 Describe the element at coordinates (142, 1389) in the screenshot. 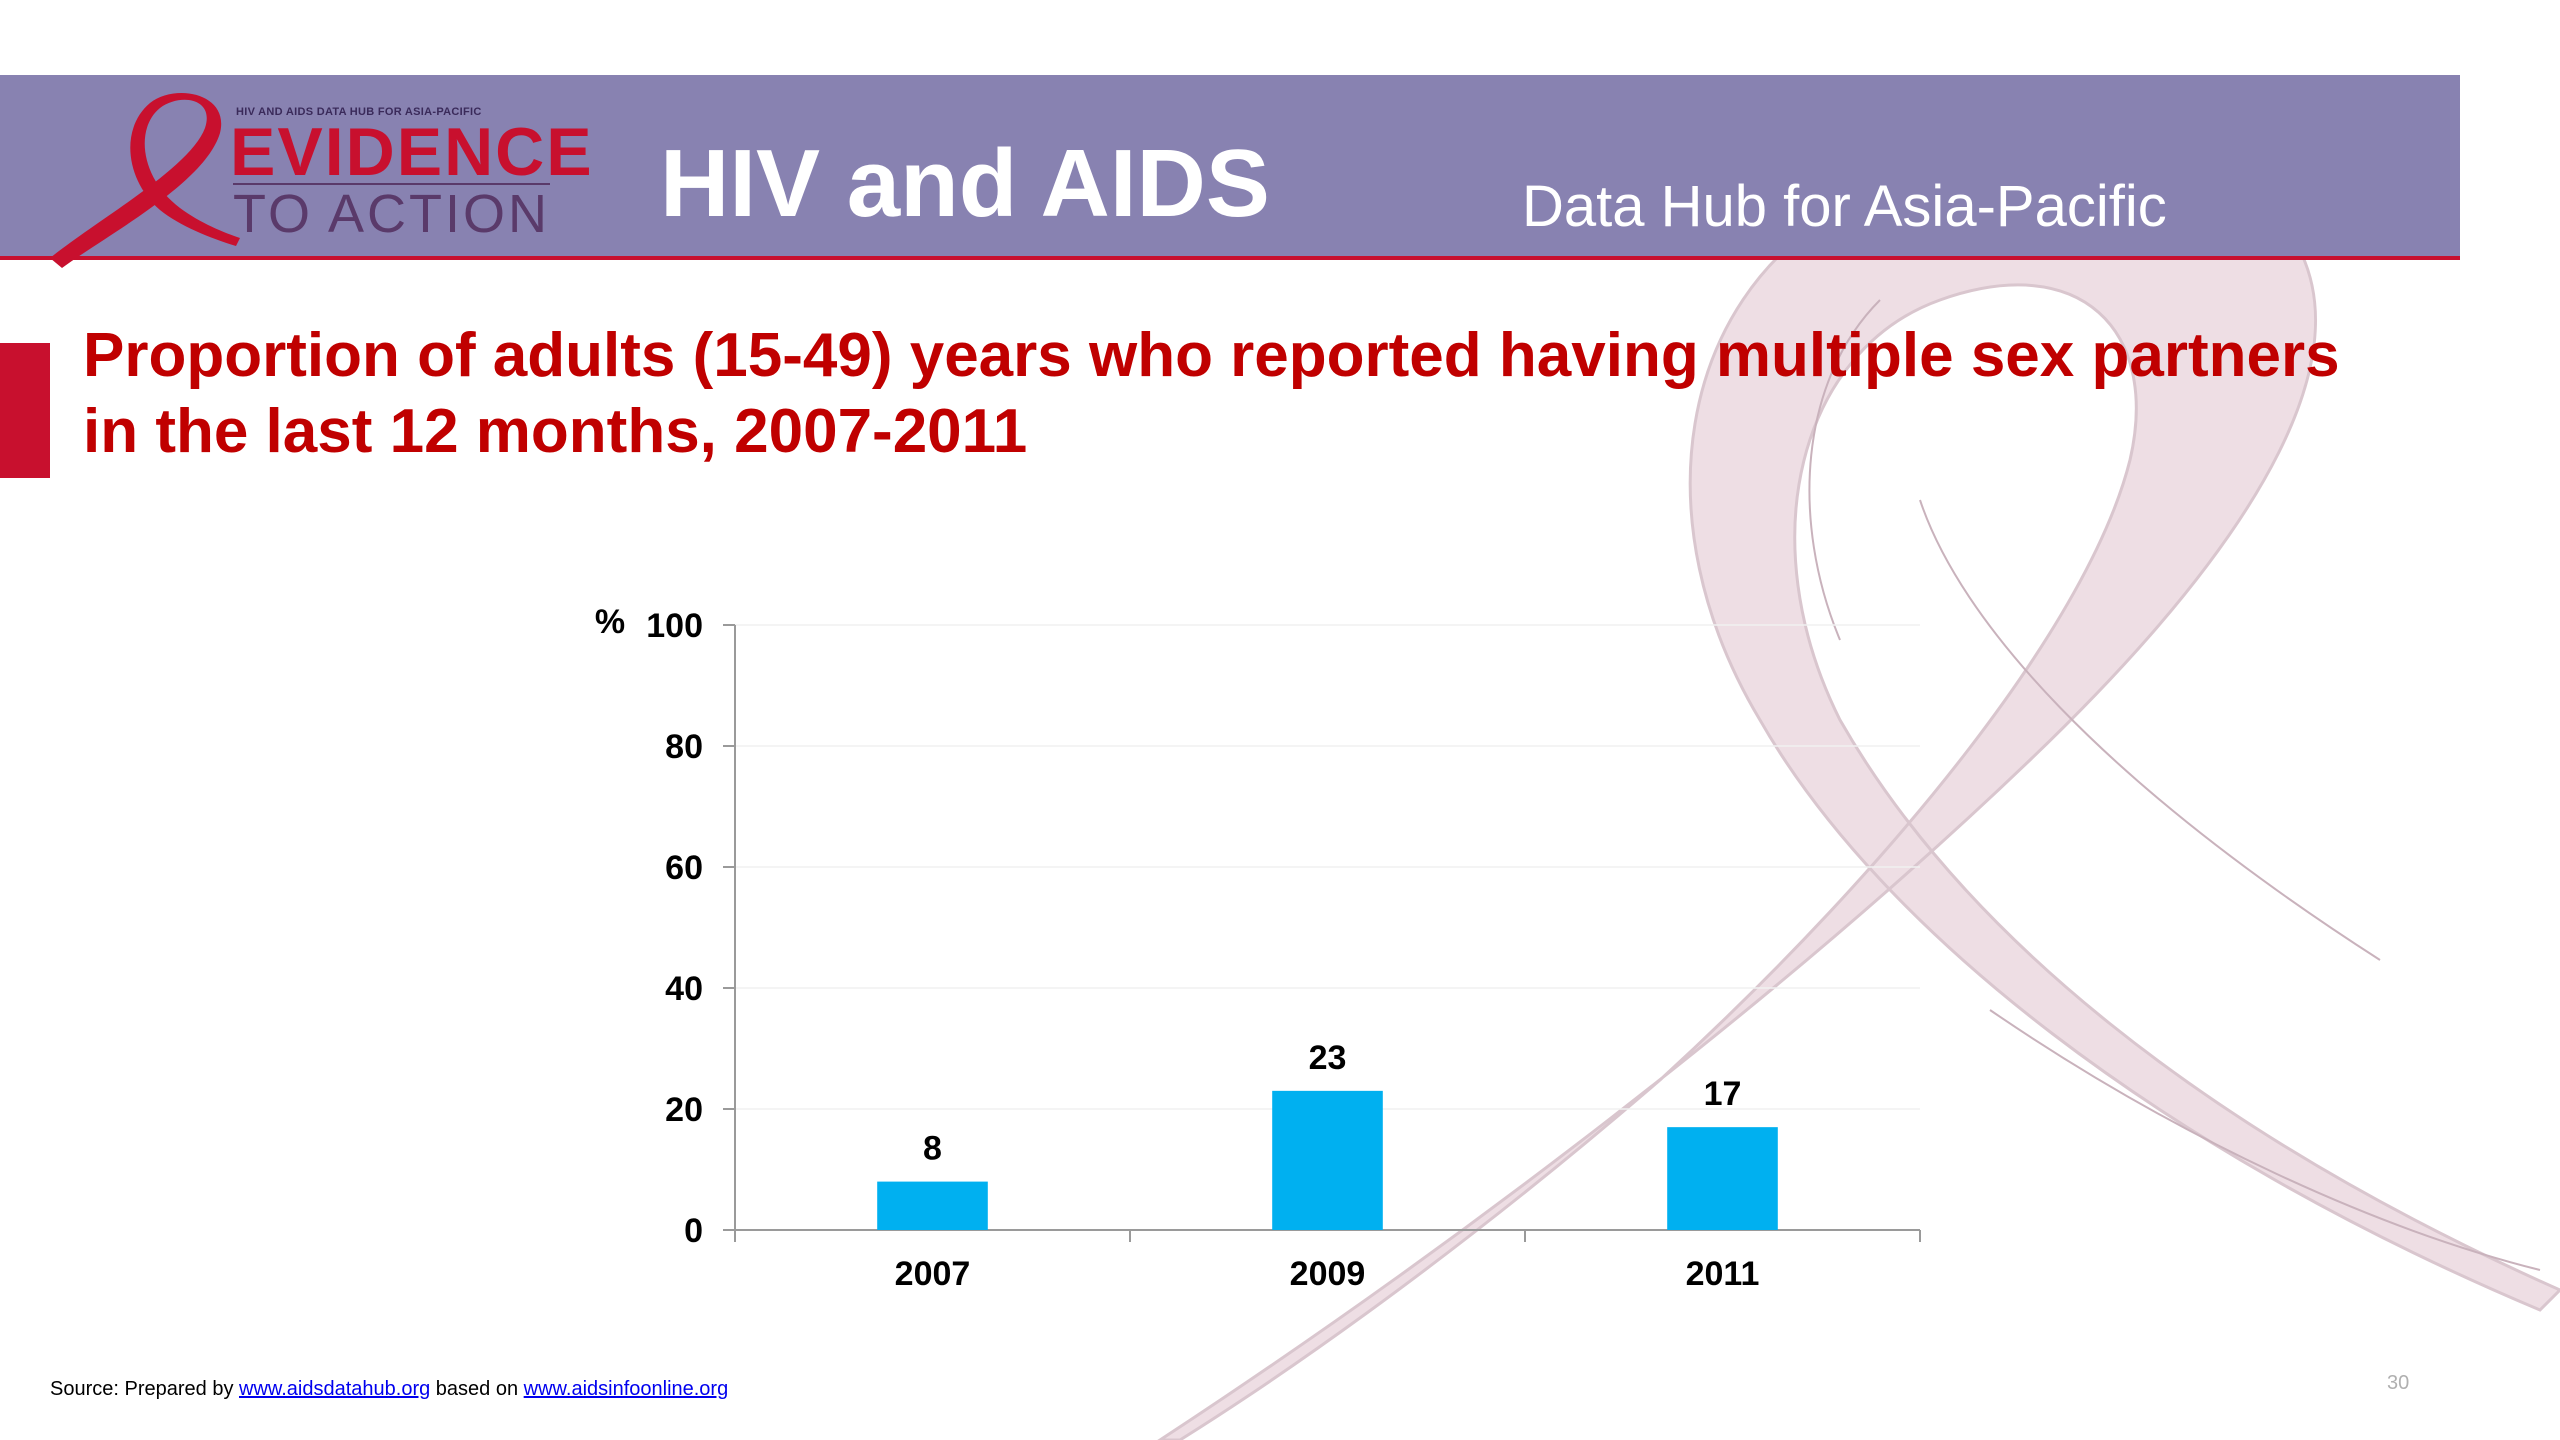

I see `source-prefix: Source: Prepared by` at that location.